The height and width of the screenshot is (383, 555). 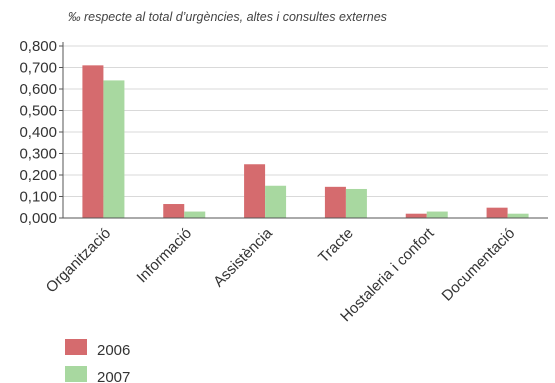 I want to click on x-tick-label: Informació, so click(x=165, y=256).